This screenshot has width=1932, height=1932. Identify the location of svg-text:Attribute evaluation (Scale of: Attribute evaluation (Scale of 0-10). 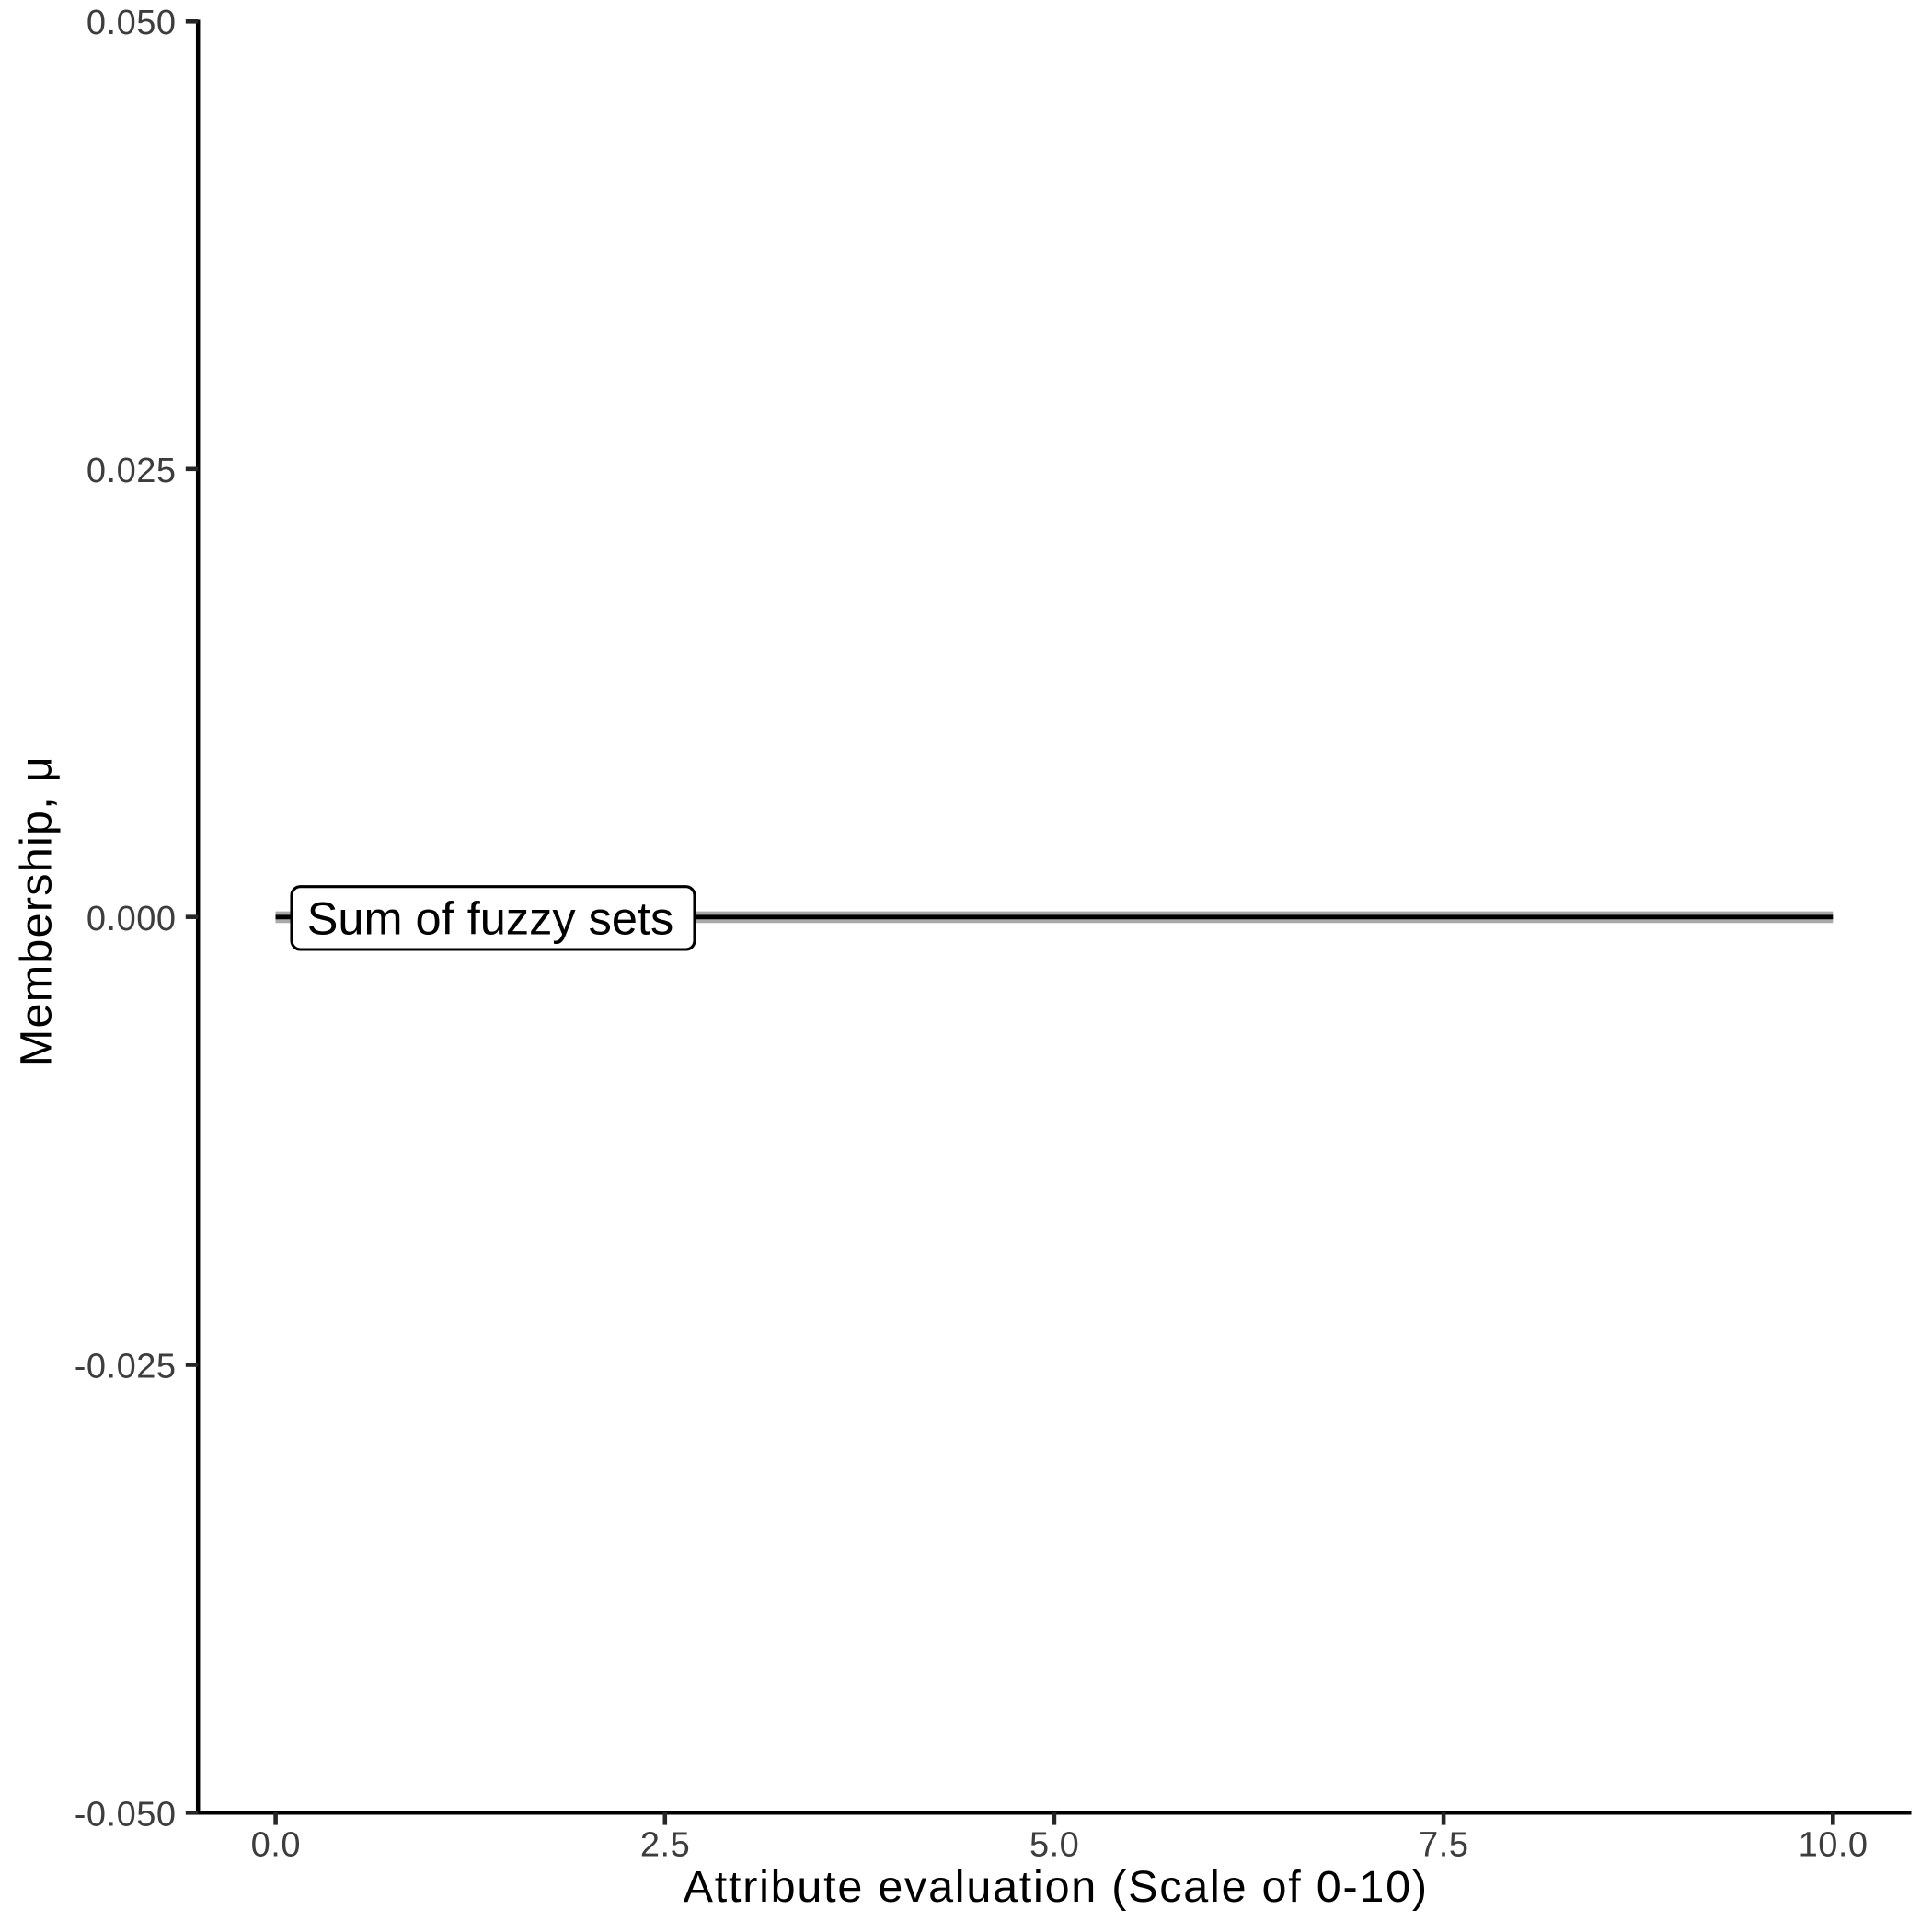
(1056, 1887).